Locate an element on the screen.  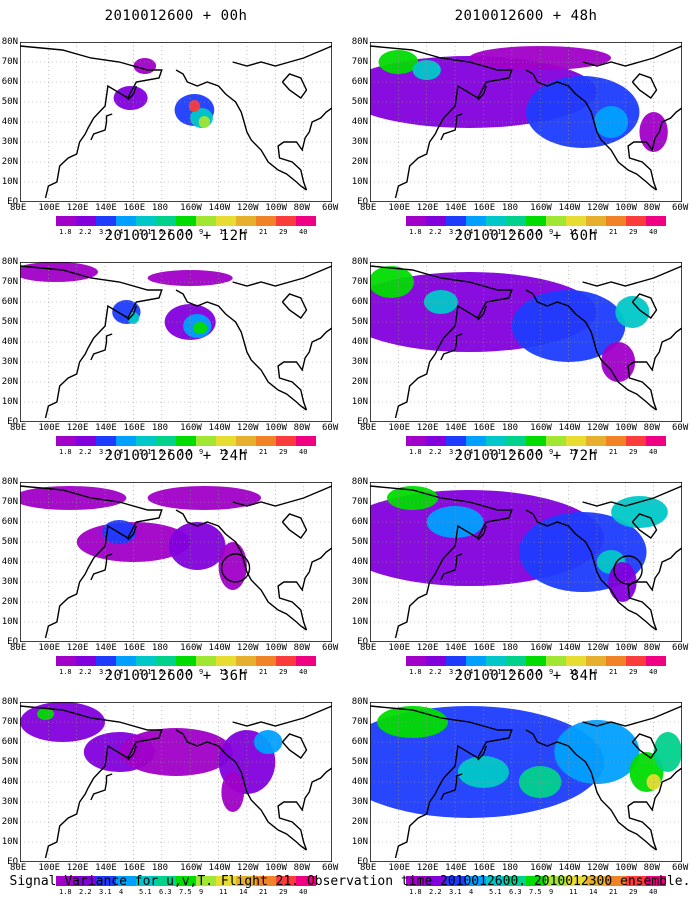
highlight-circle is located at coordinates (628, 570).